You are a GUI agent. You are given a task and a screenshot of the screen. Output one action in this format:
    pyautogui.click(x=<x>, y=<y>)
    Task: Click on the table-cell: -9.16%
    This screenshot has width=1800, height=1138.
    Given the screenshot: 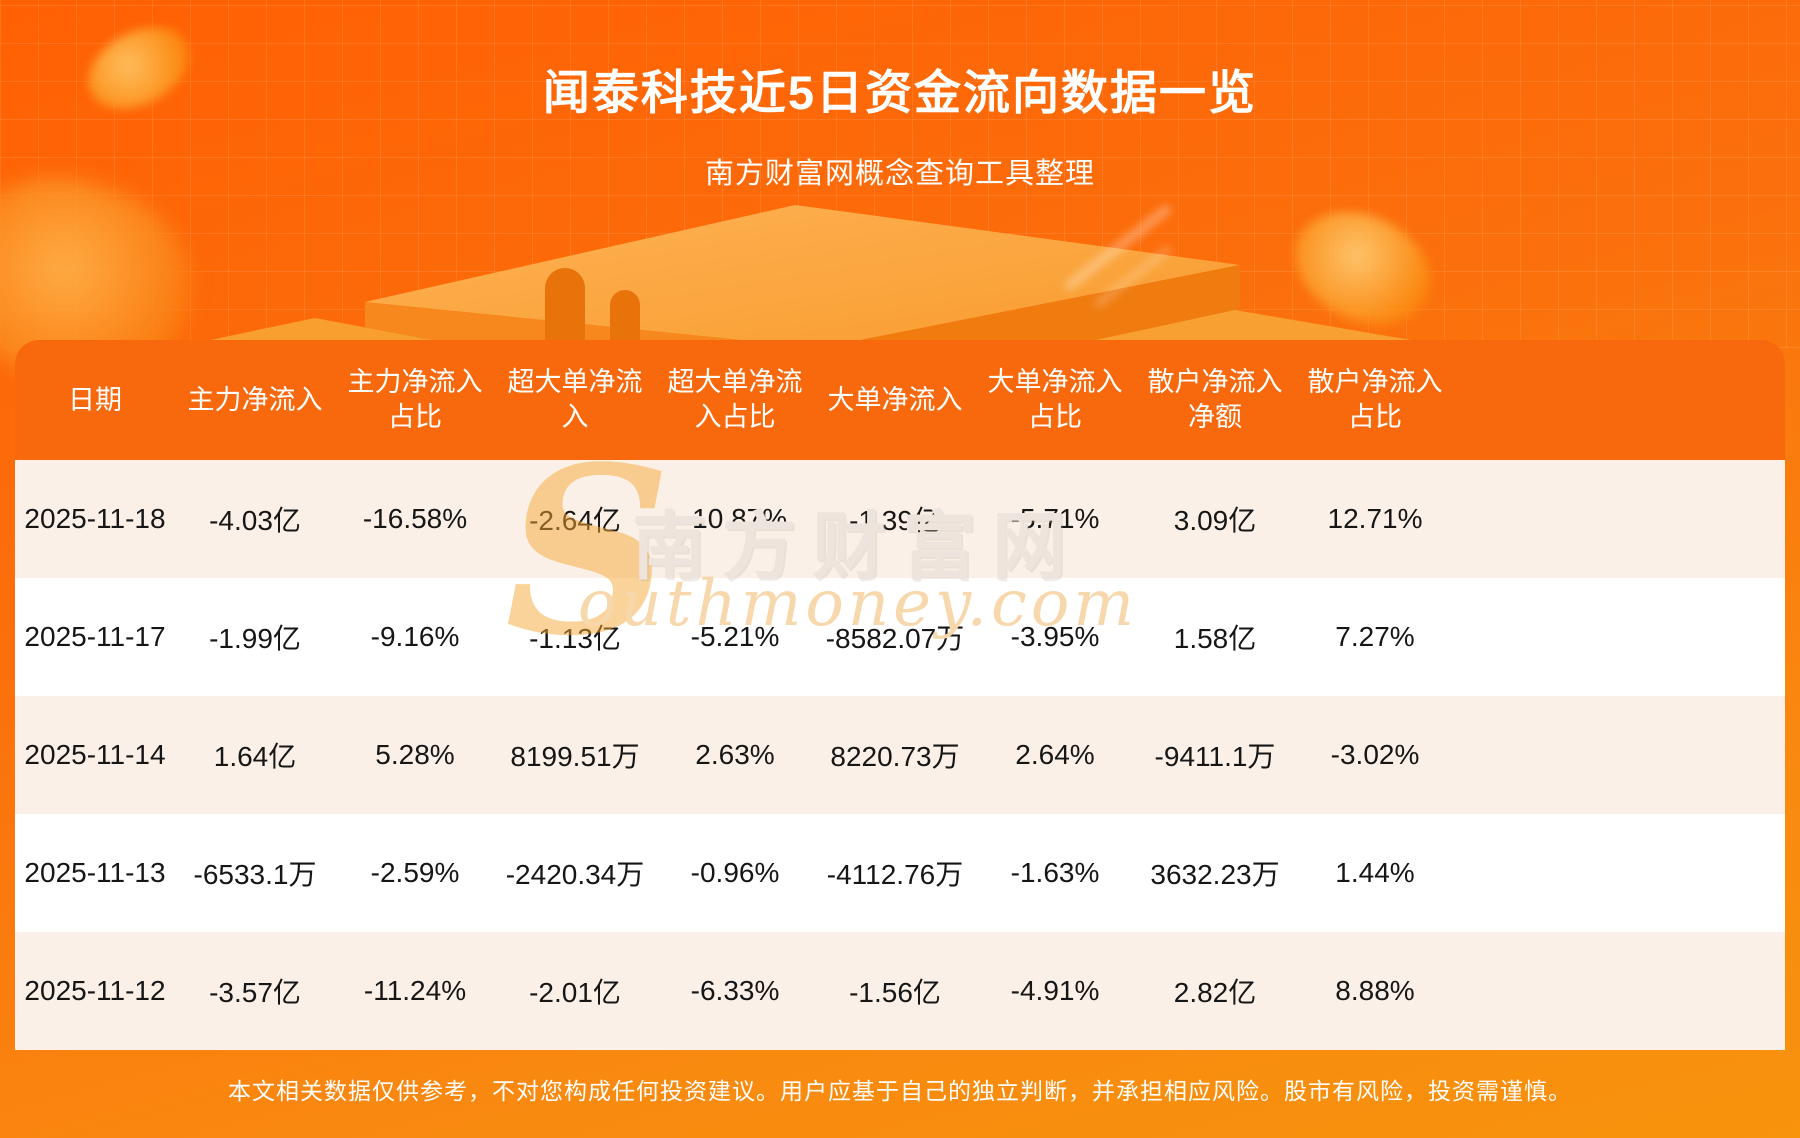 What is the action you would take?
    pyautogui.click(x=415, y=636)
    